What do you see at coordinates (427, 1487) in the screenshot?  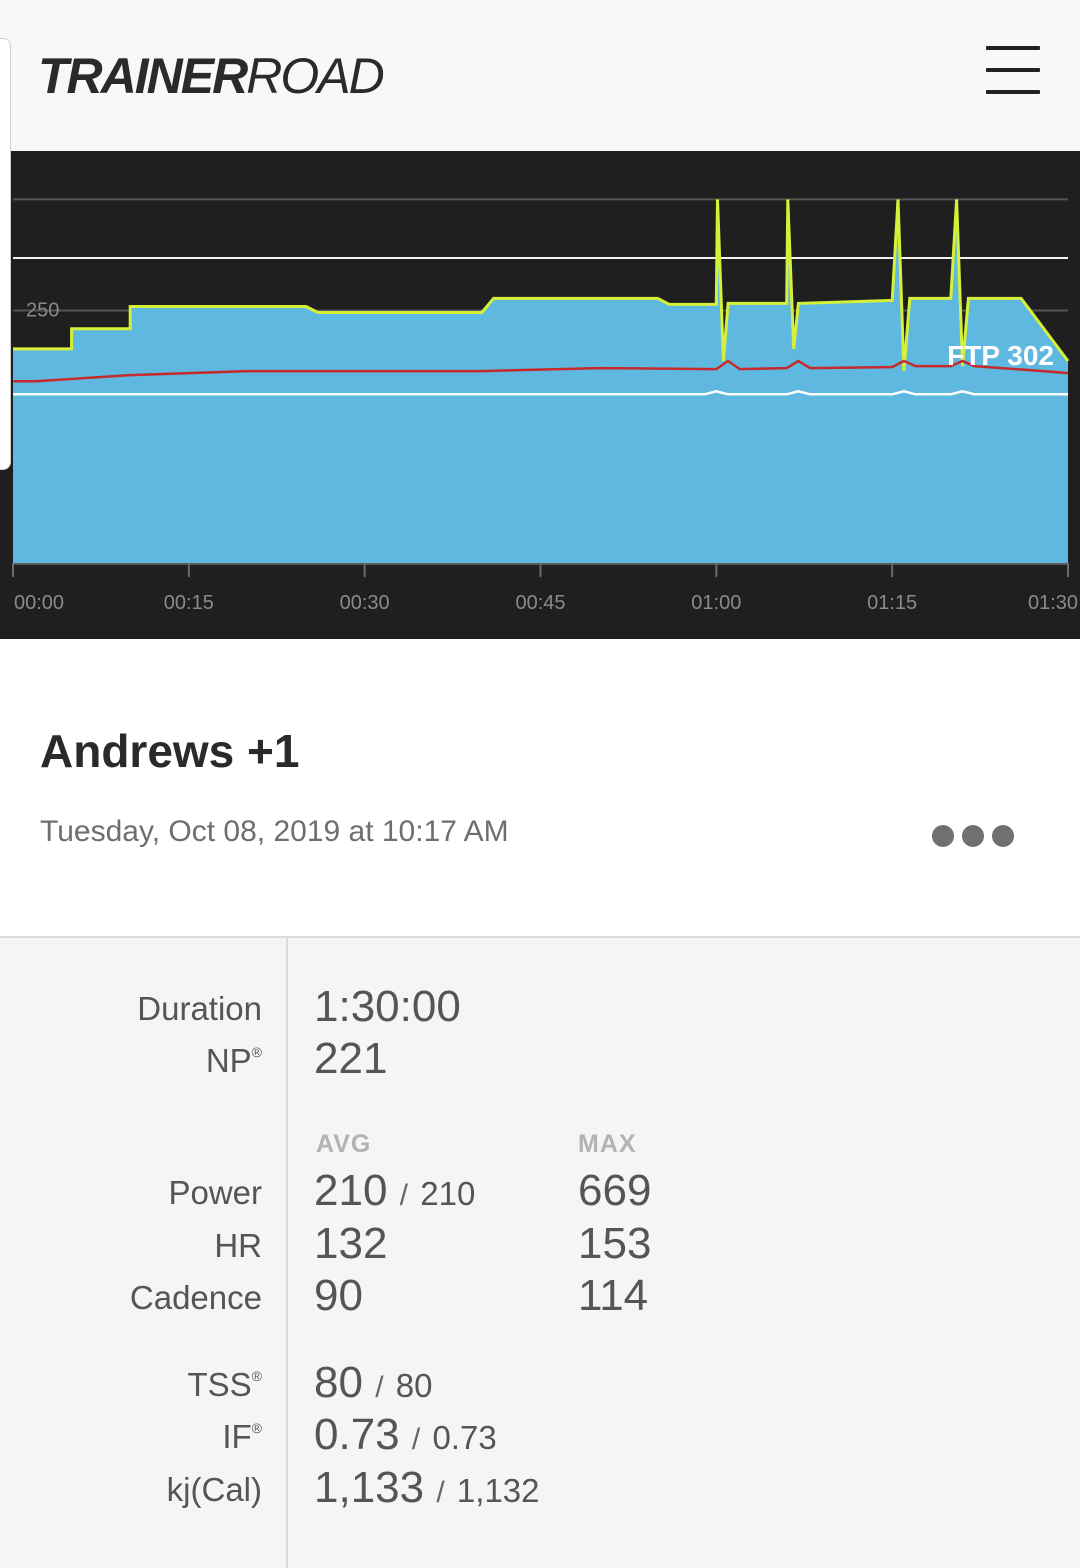 I see `kj-value: 1,133 / 1,132` at bounding box center [427, 1487].